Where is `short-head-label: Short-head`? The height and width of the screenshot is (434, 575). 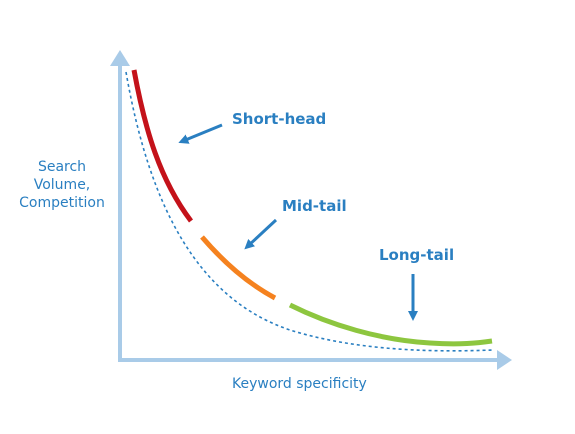 short-head-label: Short-head is located at coordinates (279, 119).